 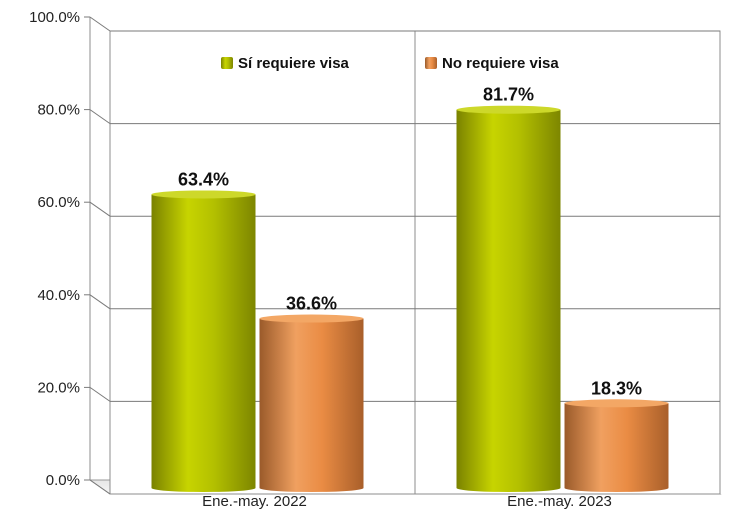 I want to click on y-tick-label: 60.0%, so click(x=58, y=202).